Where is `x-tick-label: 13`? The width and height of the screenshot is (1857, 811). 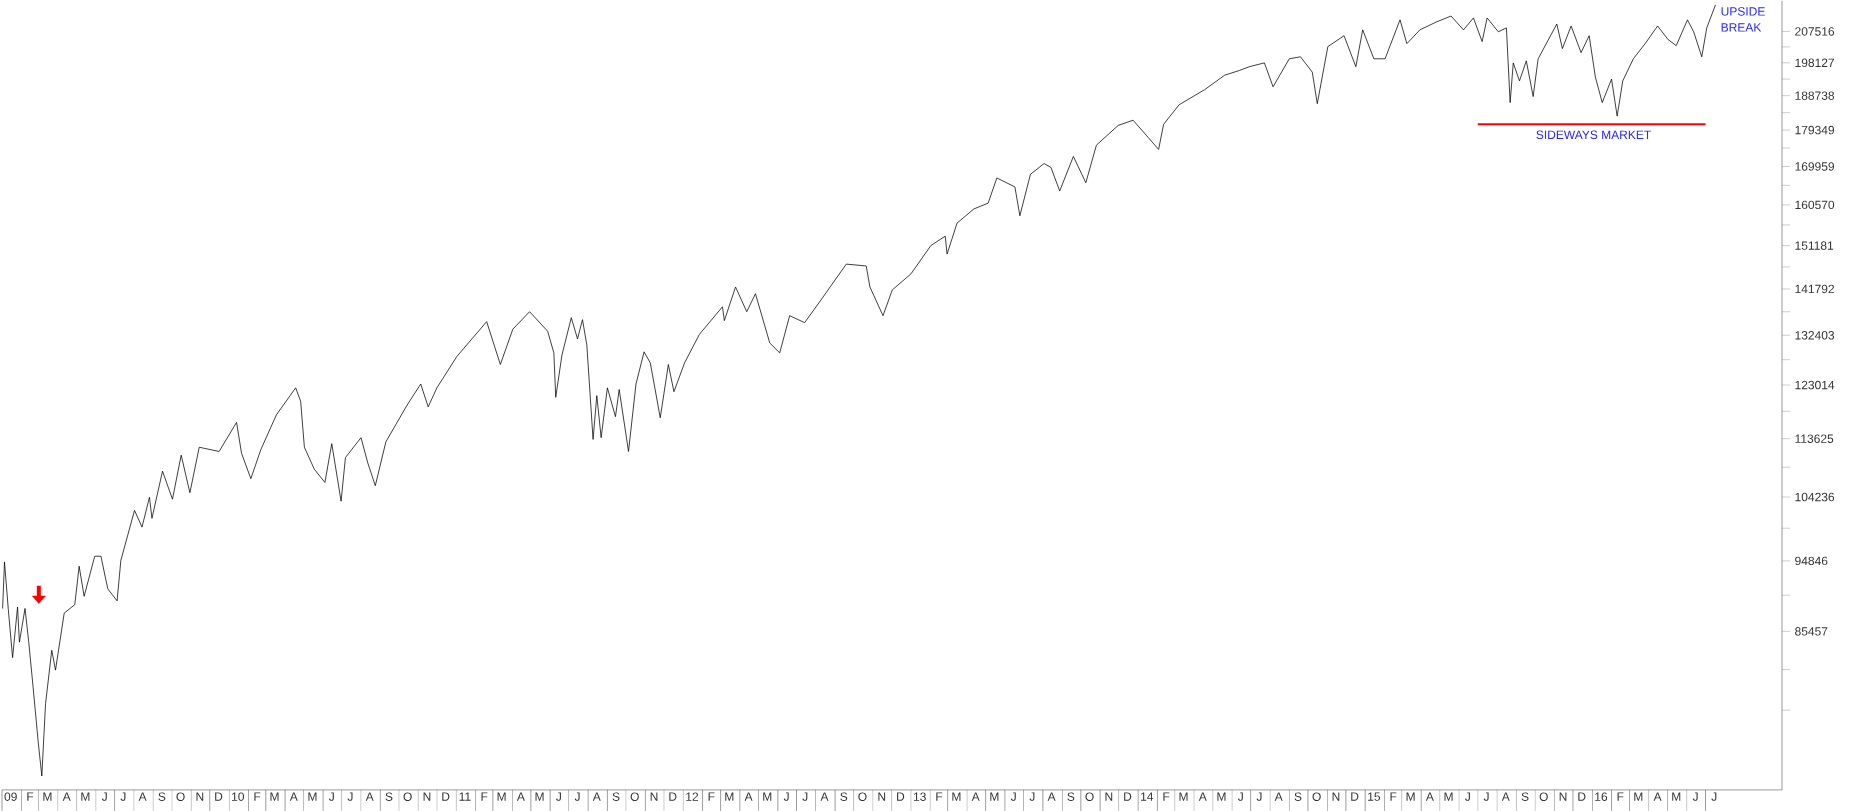
x-tick-label: 13 is located at coordinates (919, 796).